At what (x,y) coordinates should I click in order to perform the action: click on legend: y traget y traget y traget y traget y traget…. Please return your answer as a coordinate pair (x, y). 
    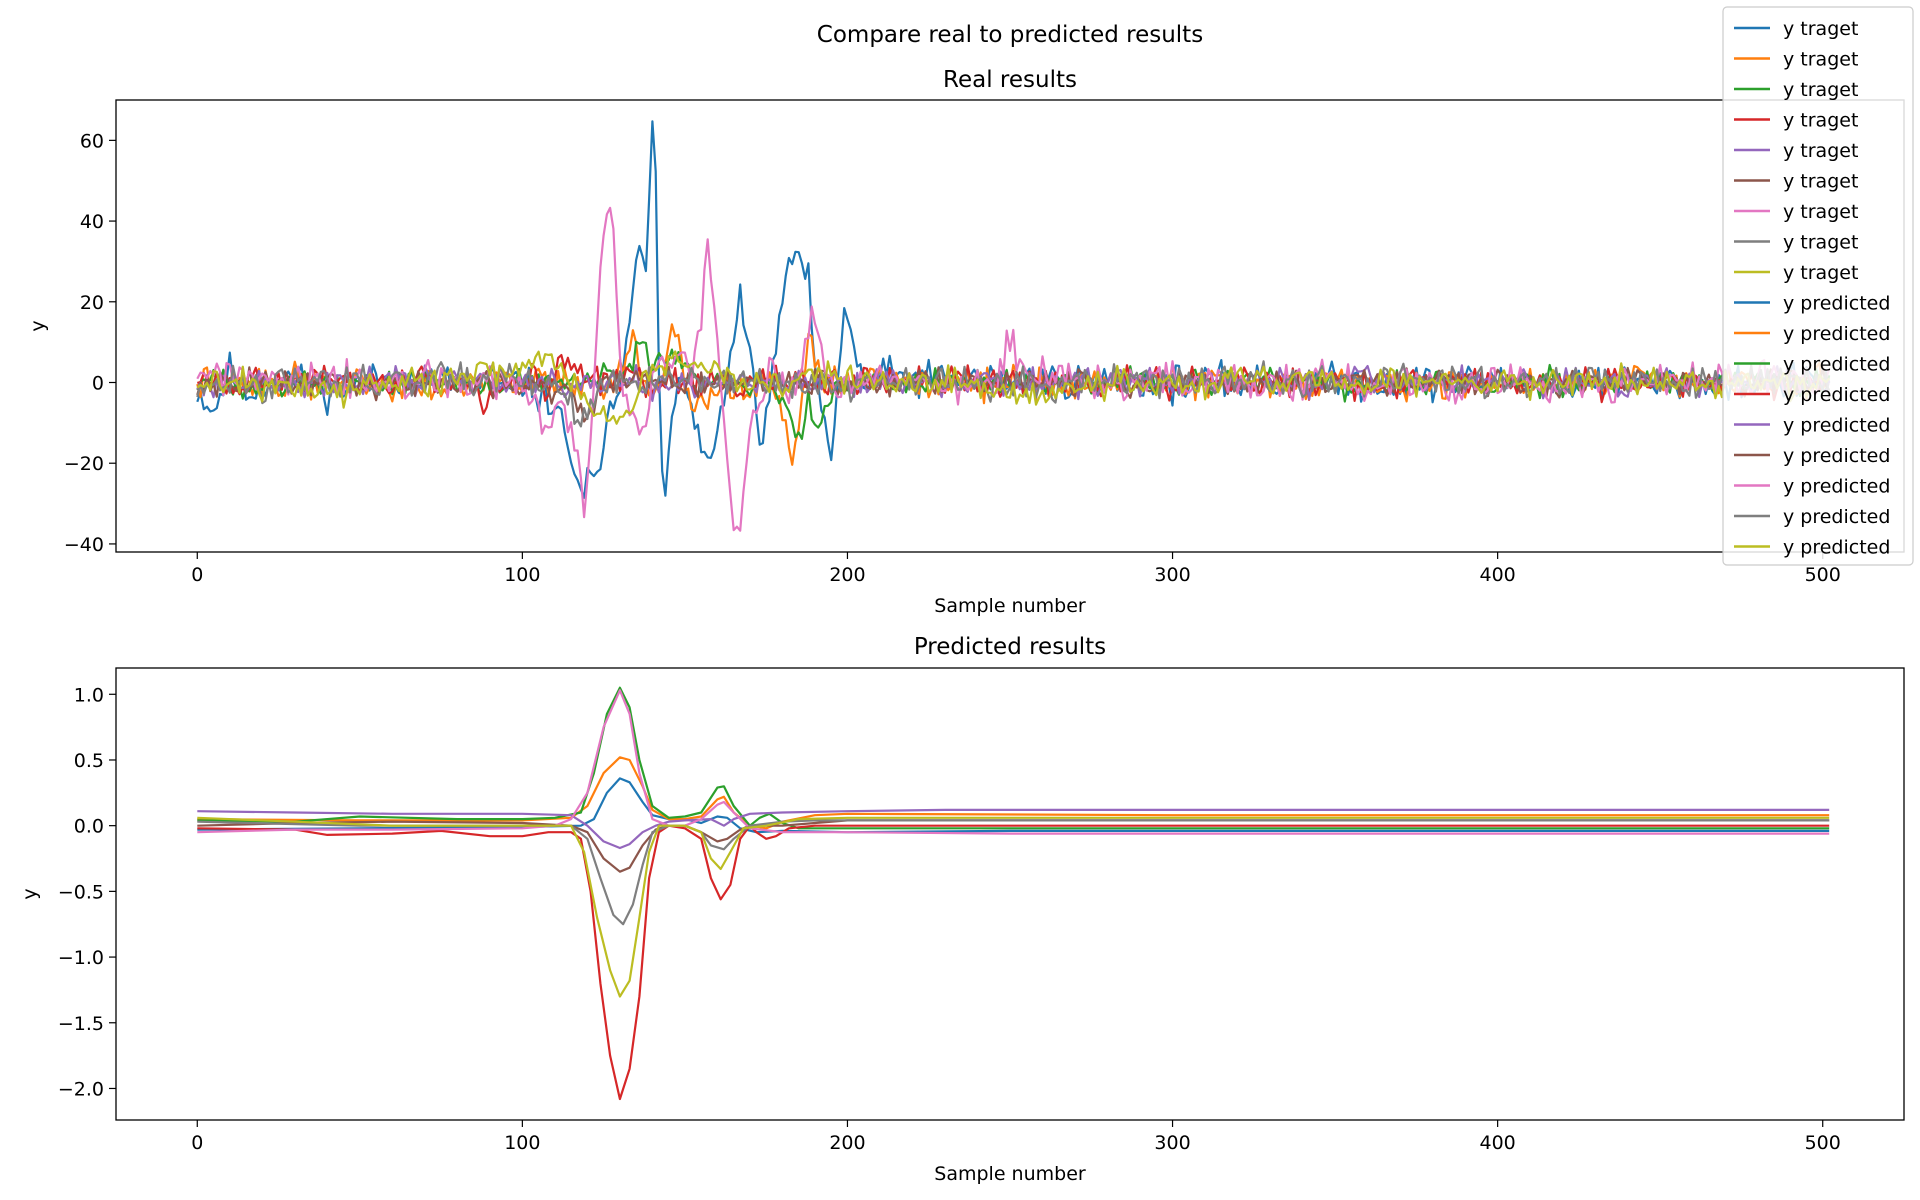
    Looking at the image, I should click on (1818, 286).